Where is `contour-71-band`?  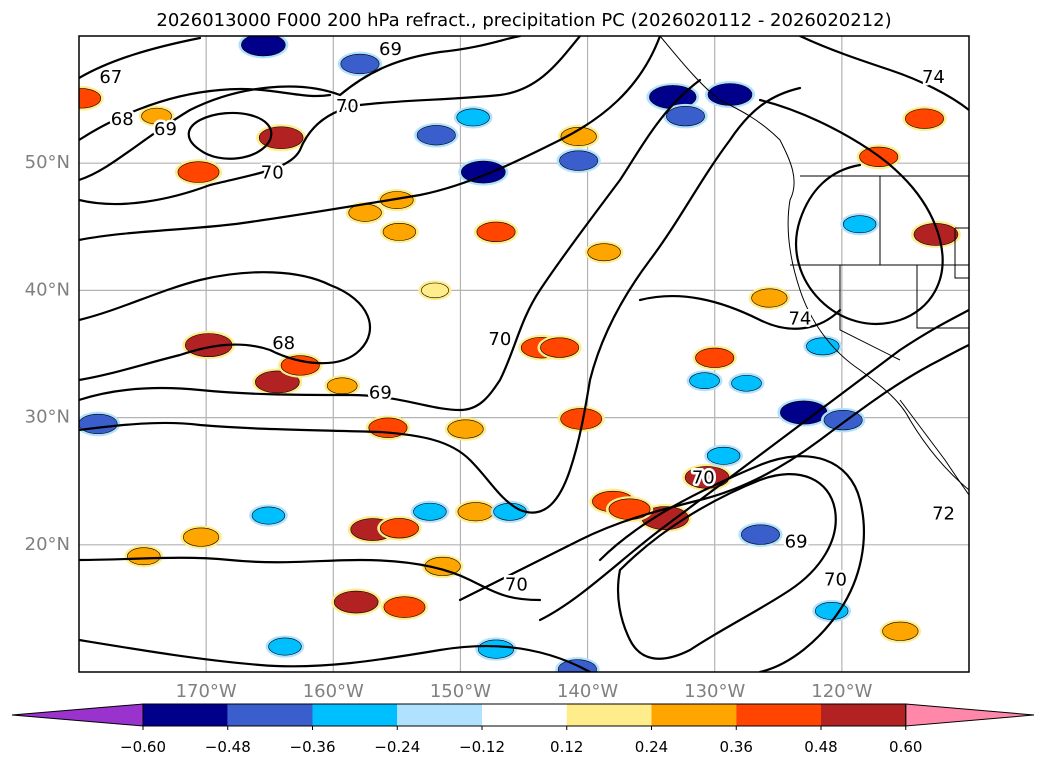
contour-71-band is located at coordinates (370, 139).